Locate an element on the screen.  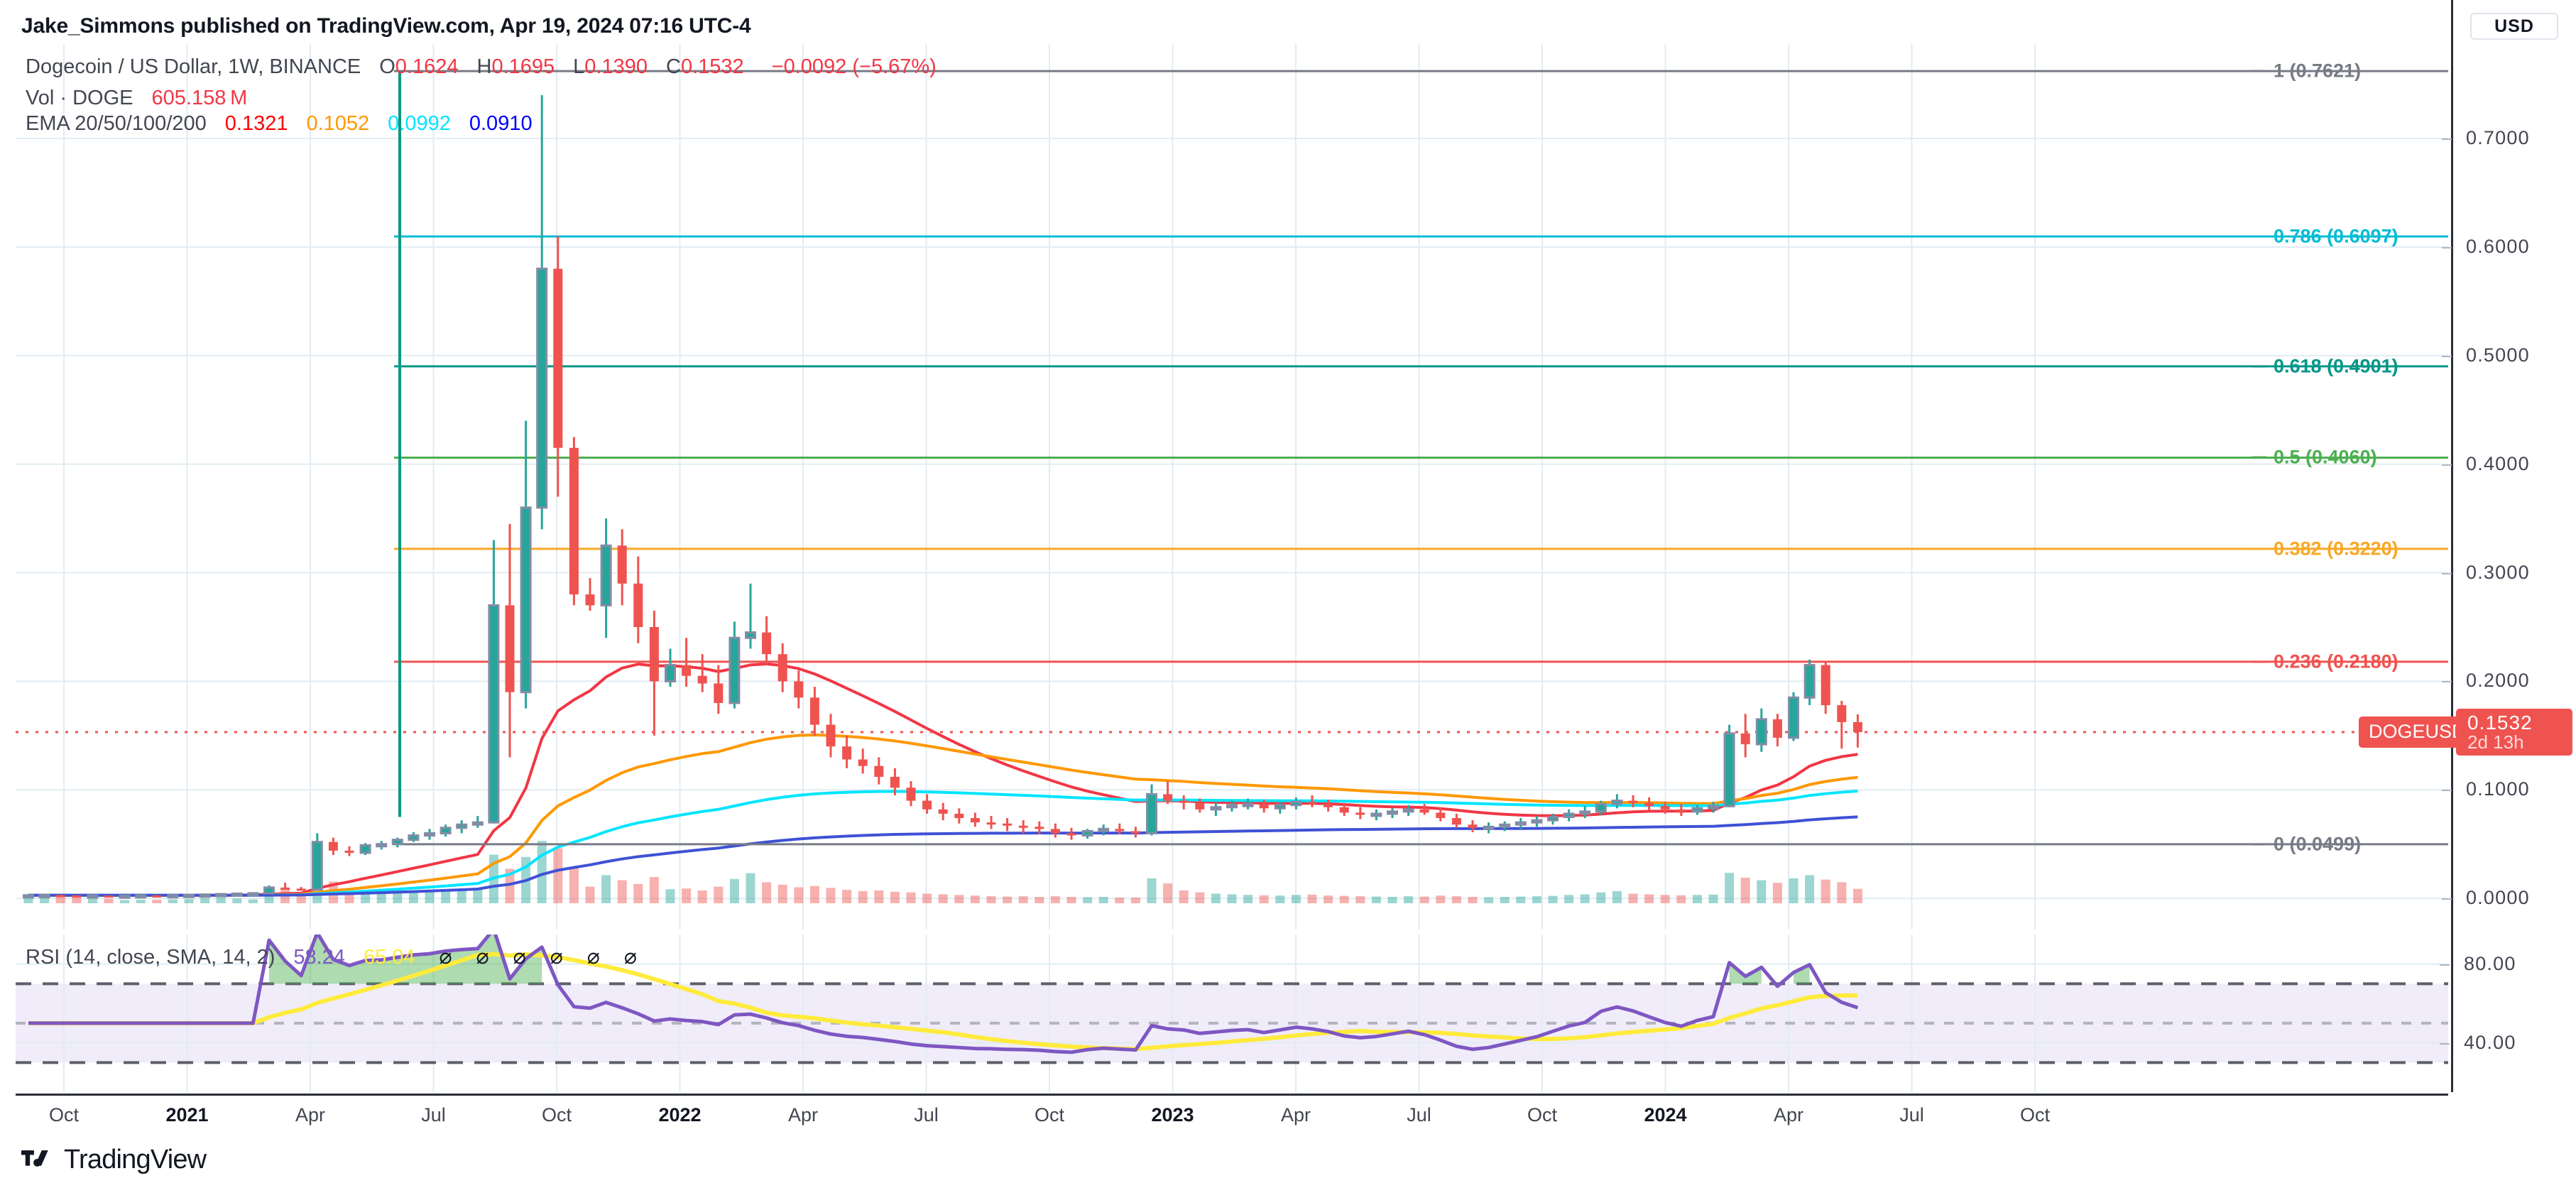
ema-50-value: 0.1052 is located at coordinates (338, 123).